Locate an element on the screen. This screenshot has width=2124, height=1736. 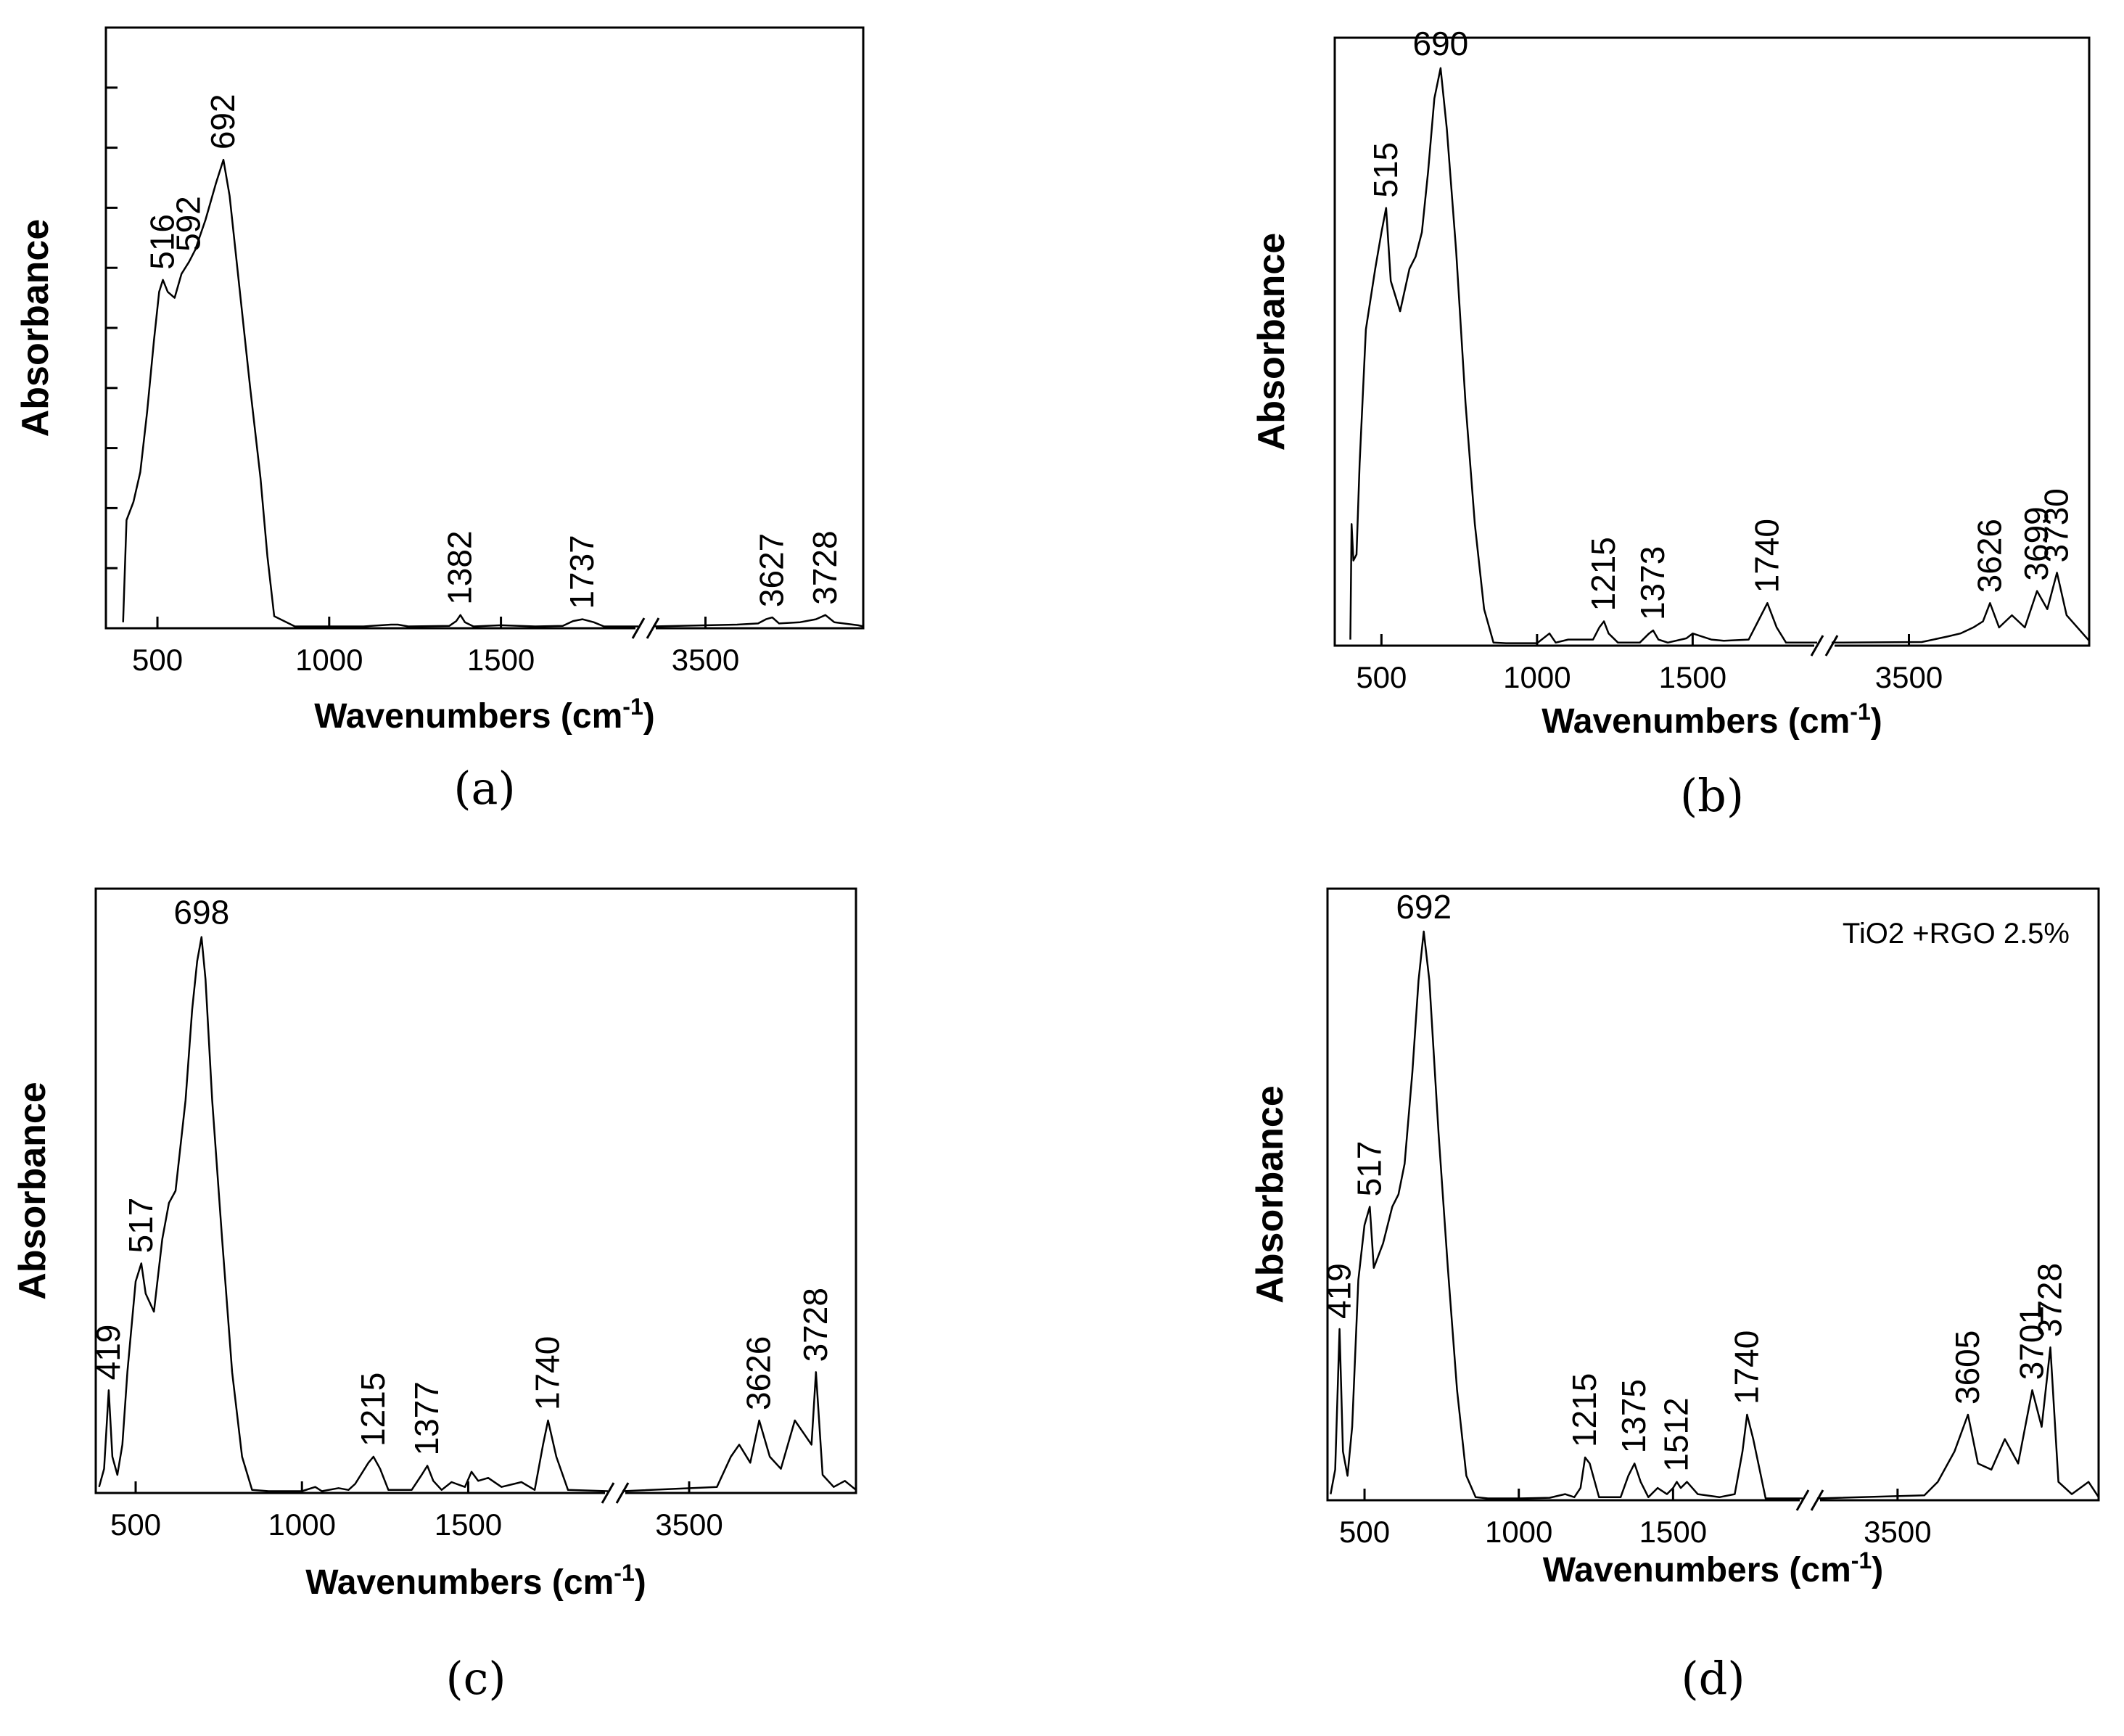
peak-label: 1375 is located at coordinates (1633, 1416).